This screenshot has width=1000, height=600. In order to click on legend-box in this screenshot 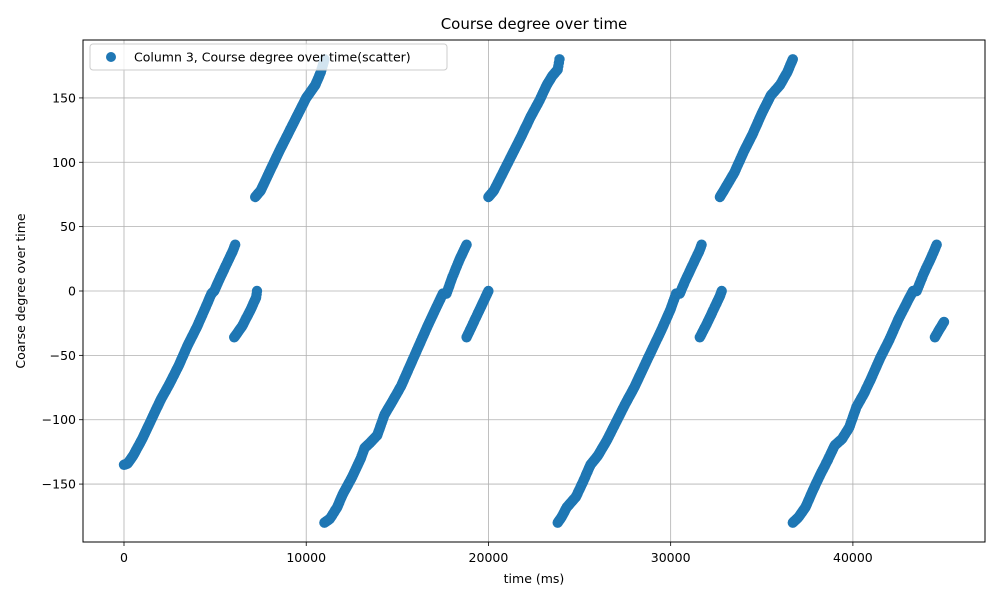, I will do `click(268, 57)`.